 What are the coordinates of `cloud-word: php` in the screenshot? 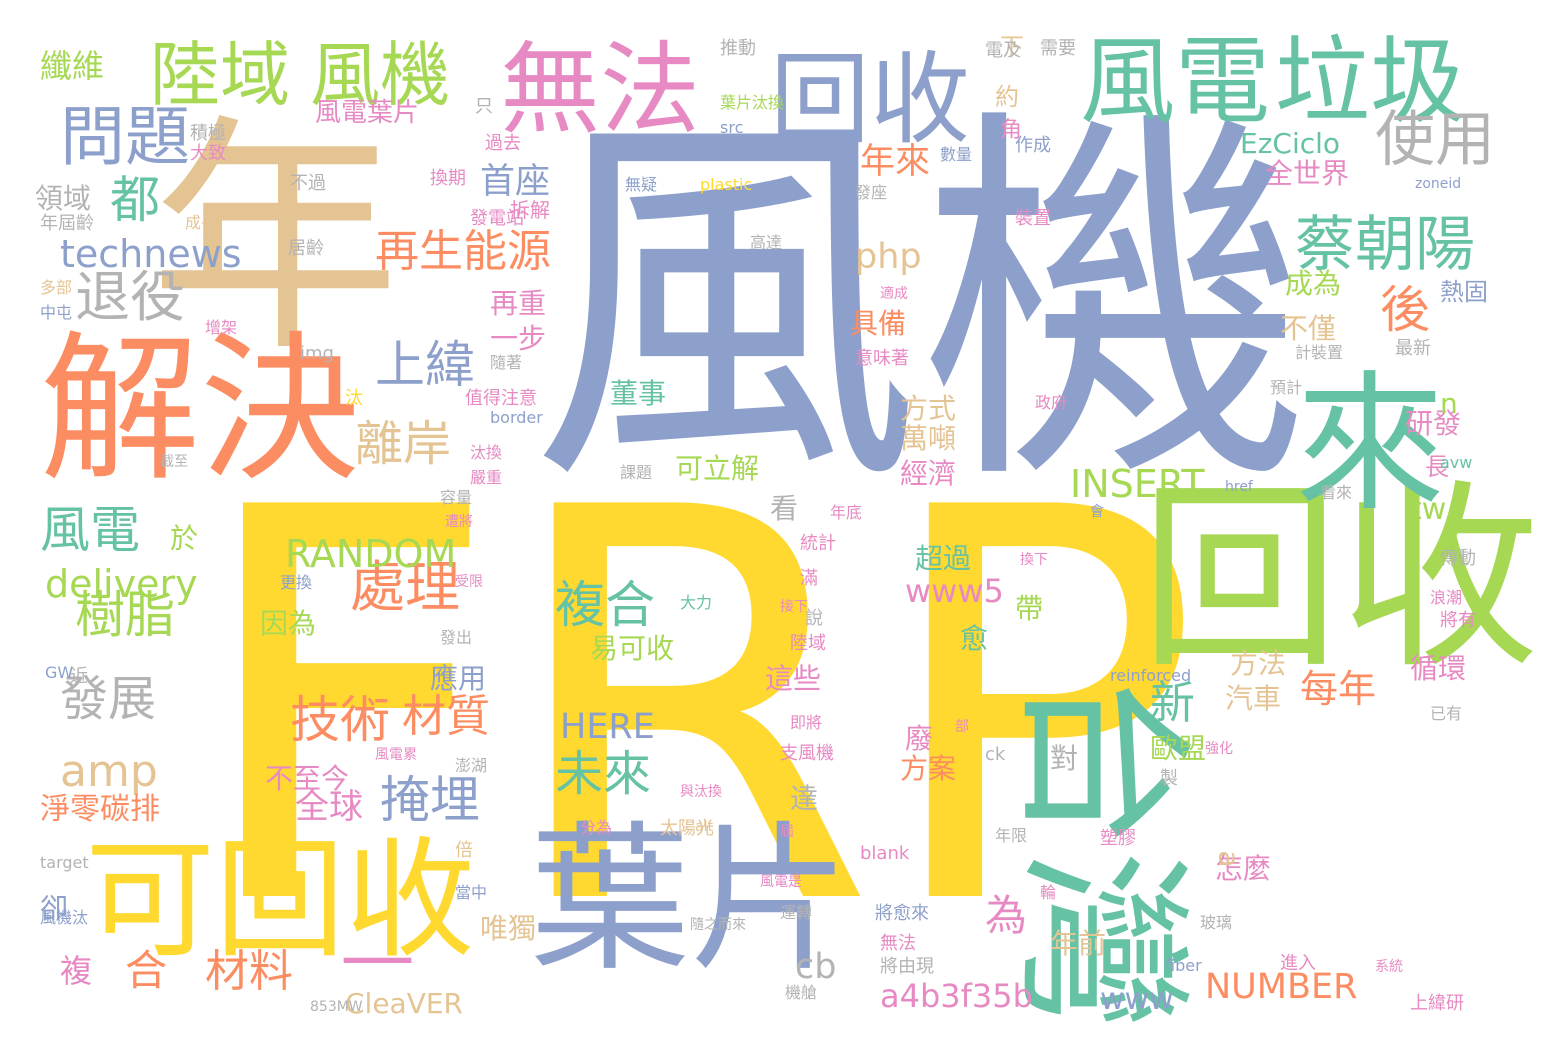 It's located at (888, 257).